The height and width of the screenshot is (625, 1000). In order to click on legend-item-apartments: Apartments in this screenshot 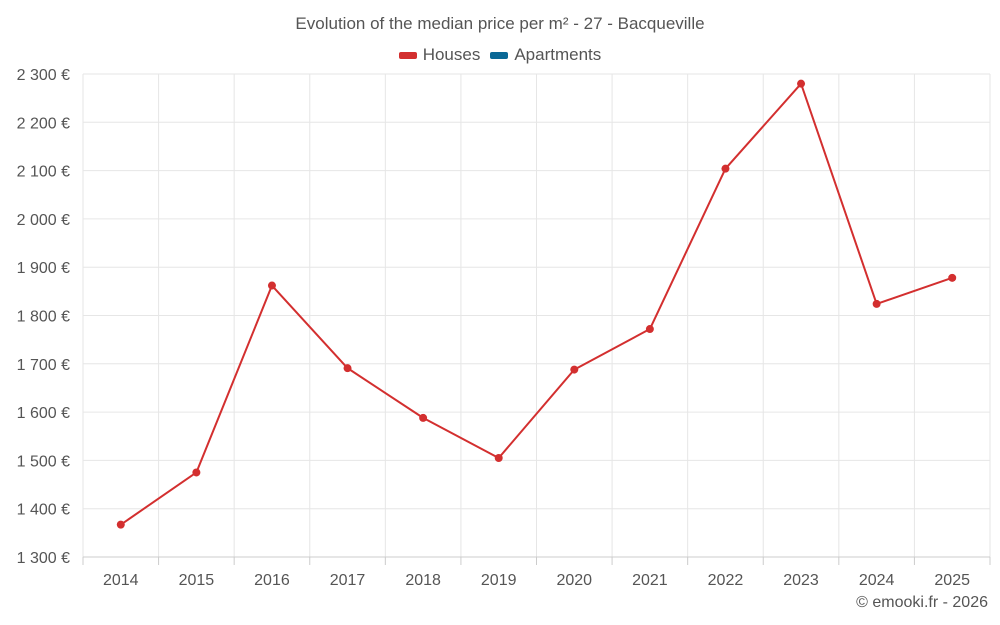, I will do `click(545, 55)`.